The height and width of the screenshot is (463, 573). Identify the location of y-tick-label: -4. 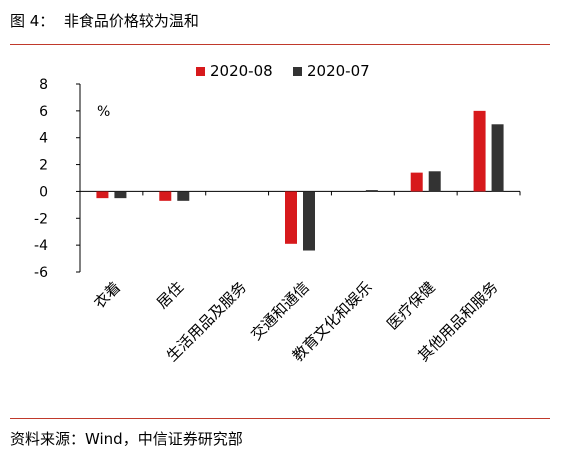
(41, 246).